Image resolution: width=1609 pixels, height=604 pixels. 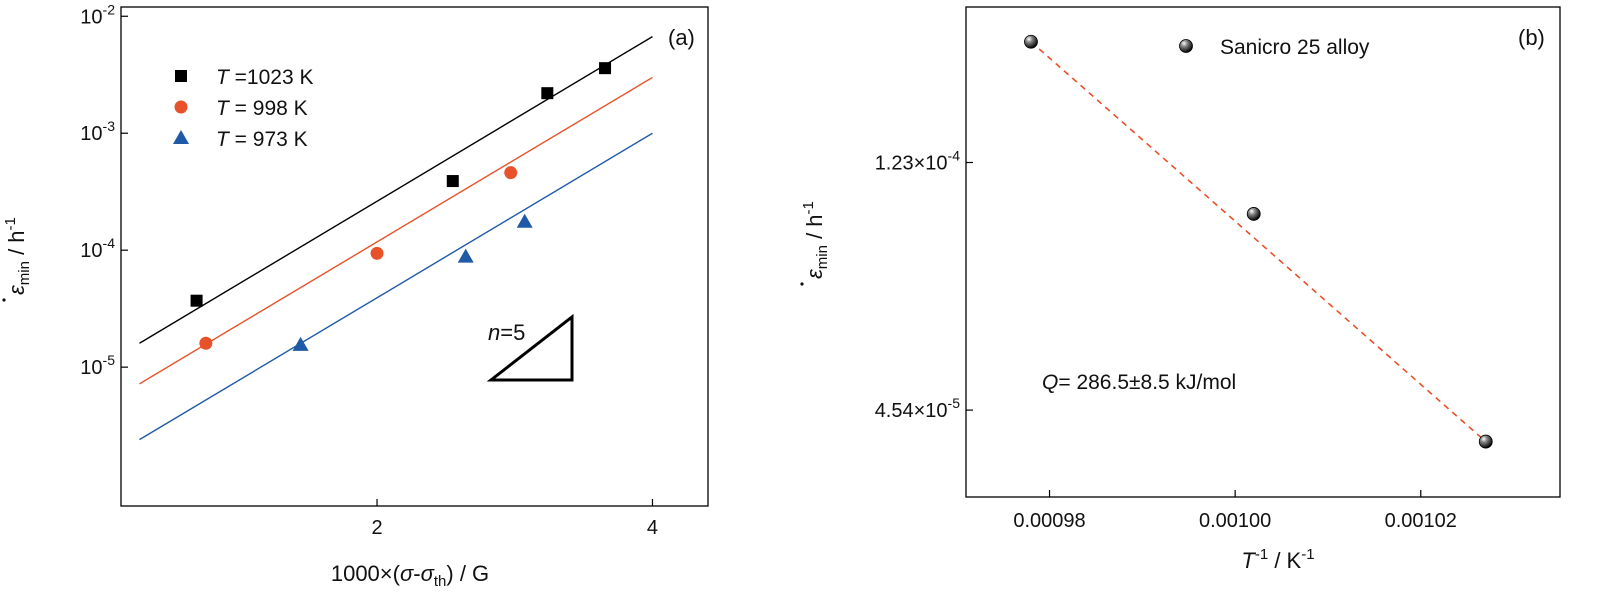 I want to click on panel-a-x-tick-label: 4, so click(x=652, y=528).